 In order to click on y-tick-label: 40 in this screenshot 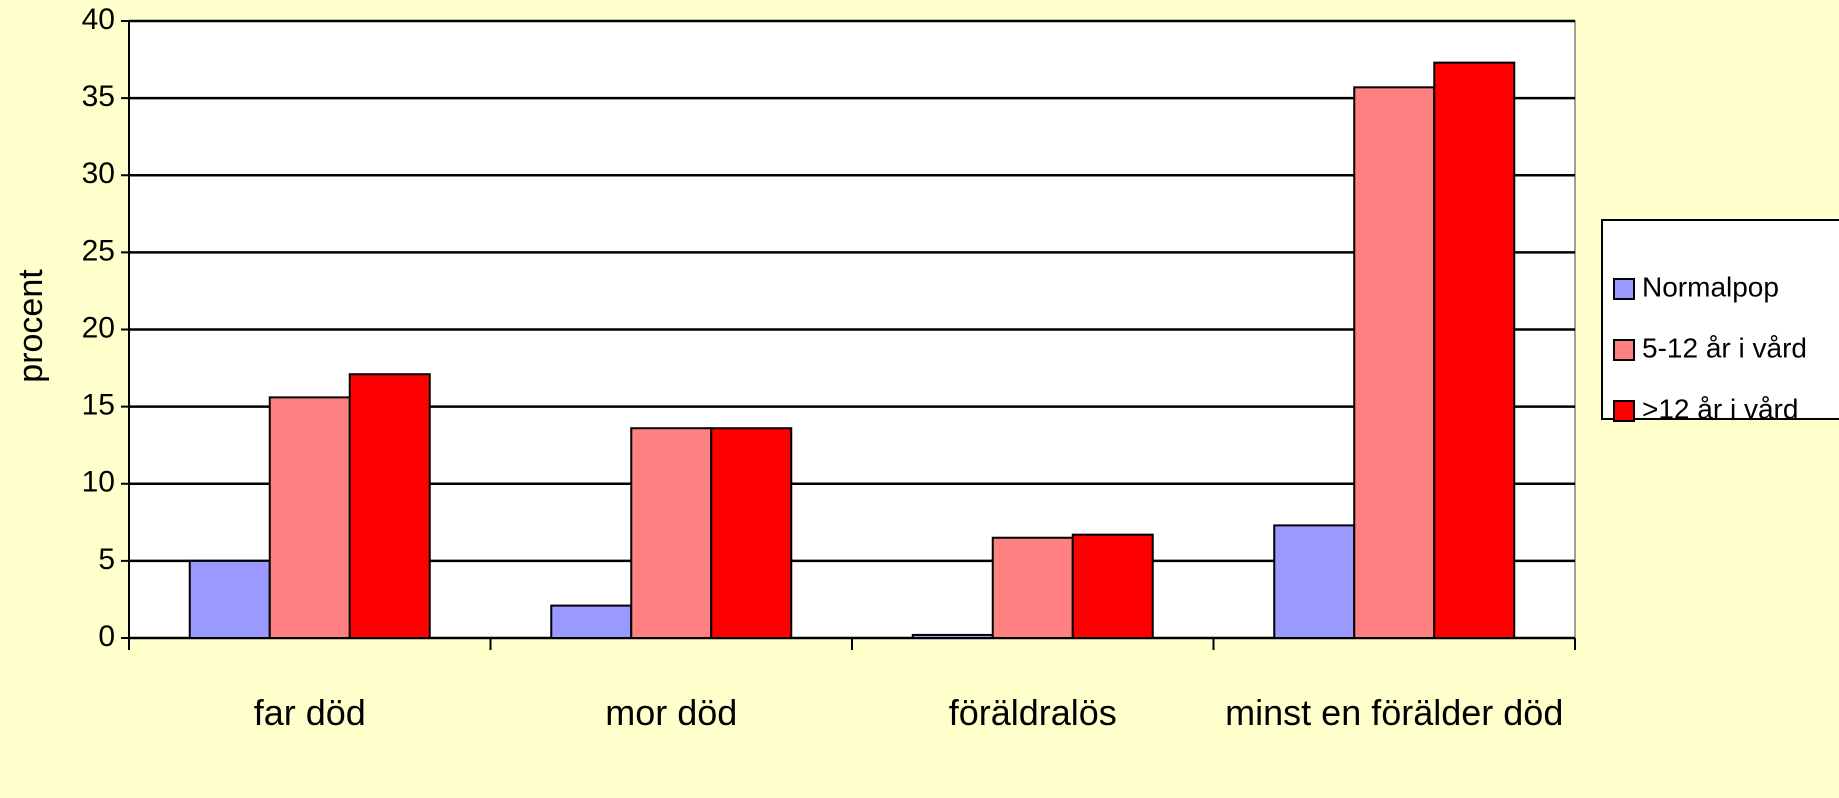, I will do `click(98, 19)`.